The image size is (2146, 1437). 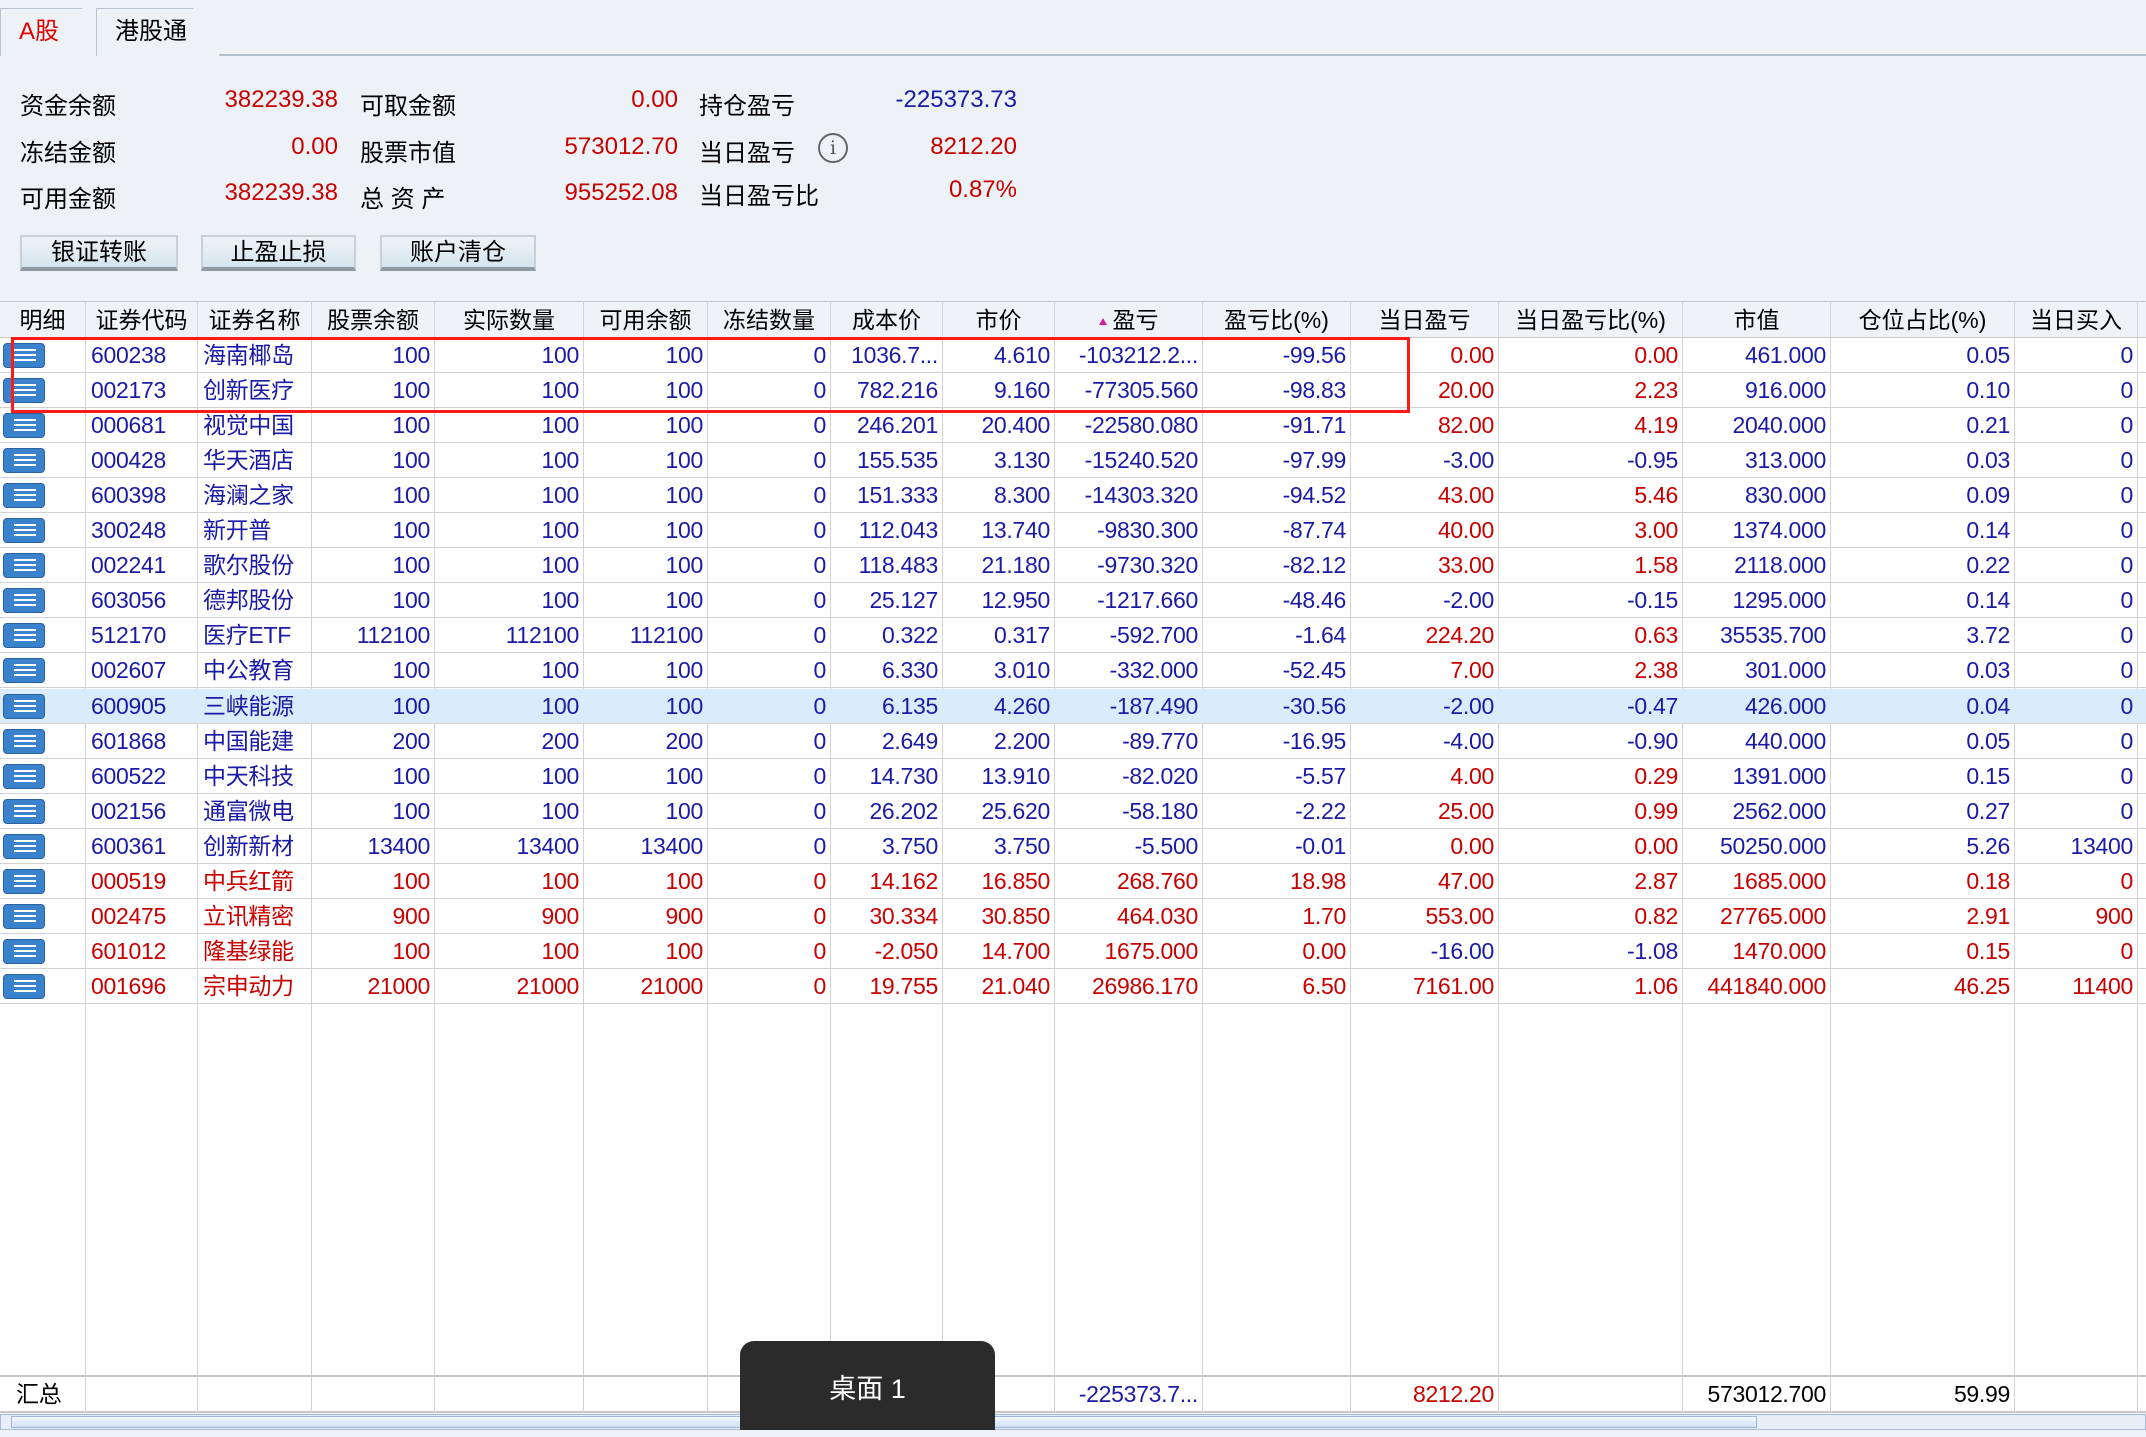 I want to click on column-header: 市价, so click(x=999, y=320).